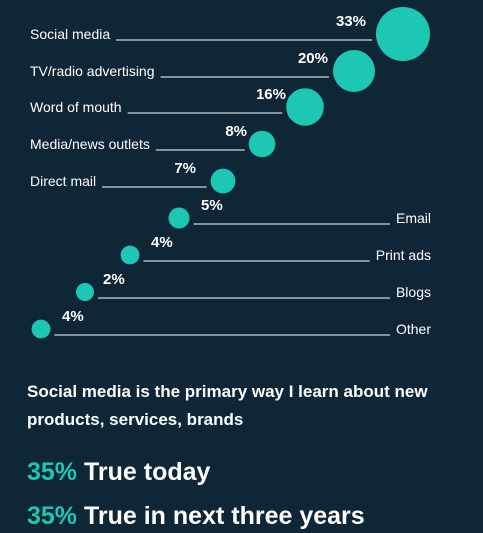 Image resolution: width=483 pixels, height=533 pixels. I want to click on bubble-direct-mail, so click(223, 181).